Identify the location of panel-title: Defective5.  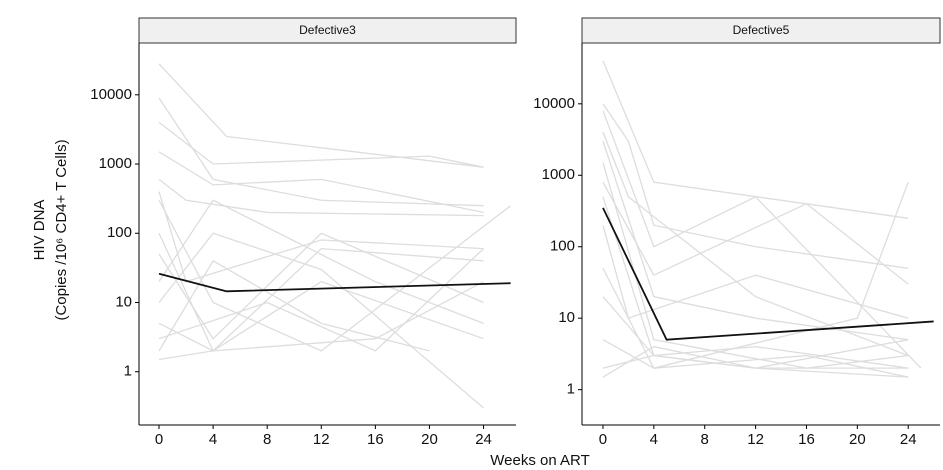
(761, 30).